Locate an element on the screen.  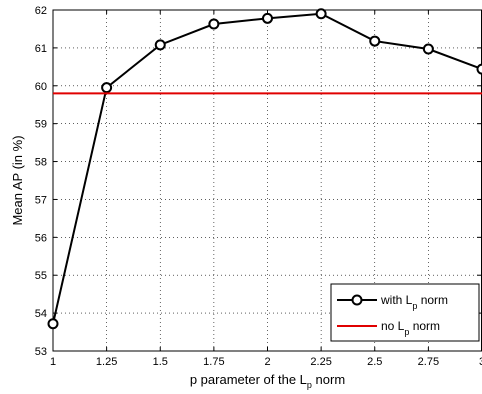
legend: with Lp norm no Lp norm is located at coordinates (405, 312).